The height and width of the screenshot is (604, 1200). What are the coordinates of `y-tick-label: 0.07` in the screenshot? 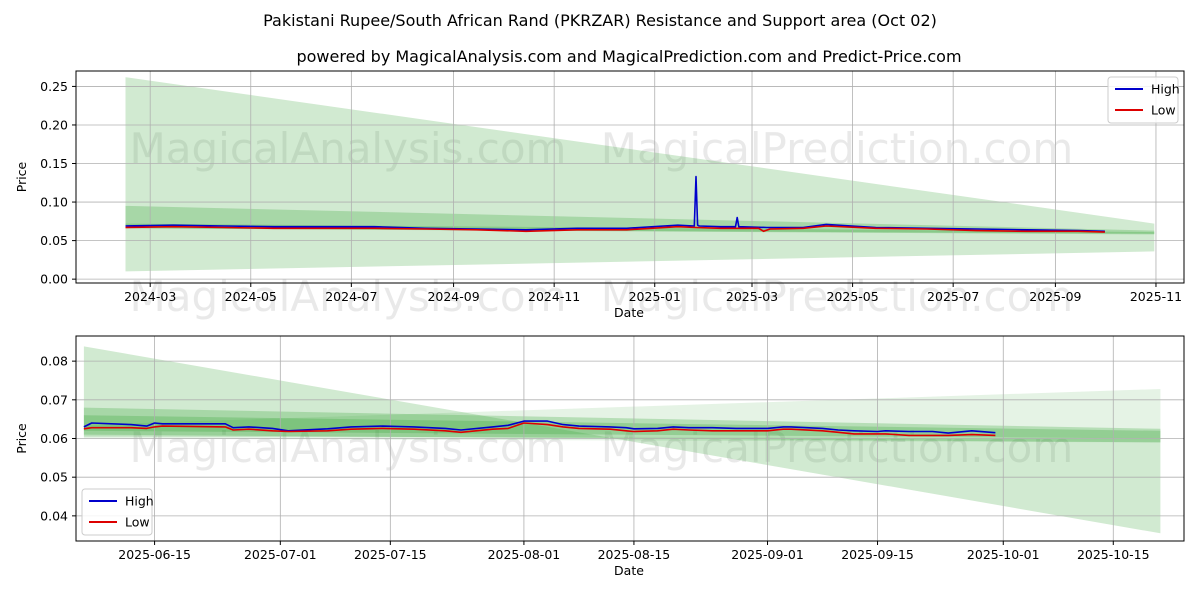 It's located at (54, 399).